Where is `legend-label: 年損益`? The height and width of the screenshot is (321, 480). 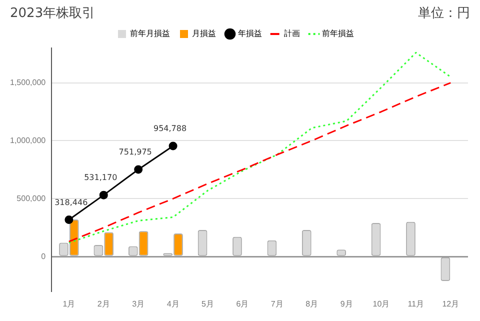
legend-label: 年損益 is located at coordinates (250, 33).